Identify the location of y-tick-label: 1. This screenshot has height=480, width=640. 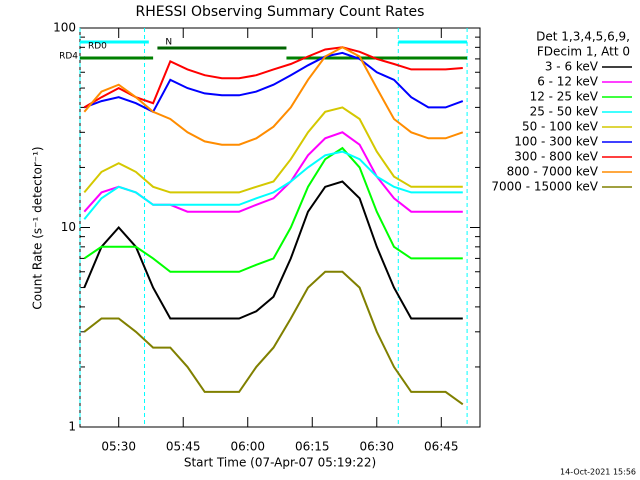
(72, 427).